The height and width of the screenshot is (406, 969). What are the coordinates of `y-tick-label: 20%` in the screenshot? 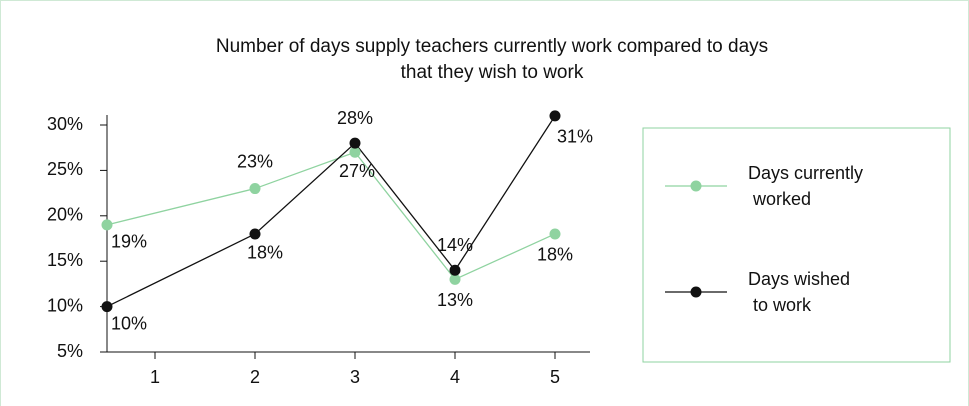 It's located at (65, 215).